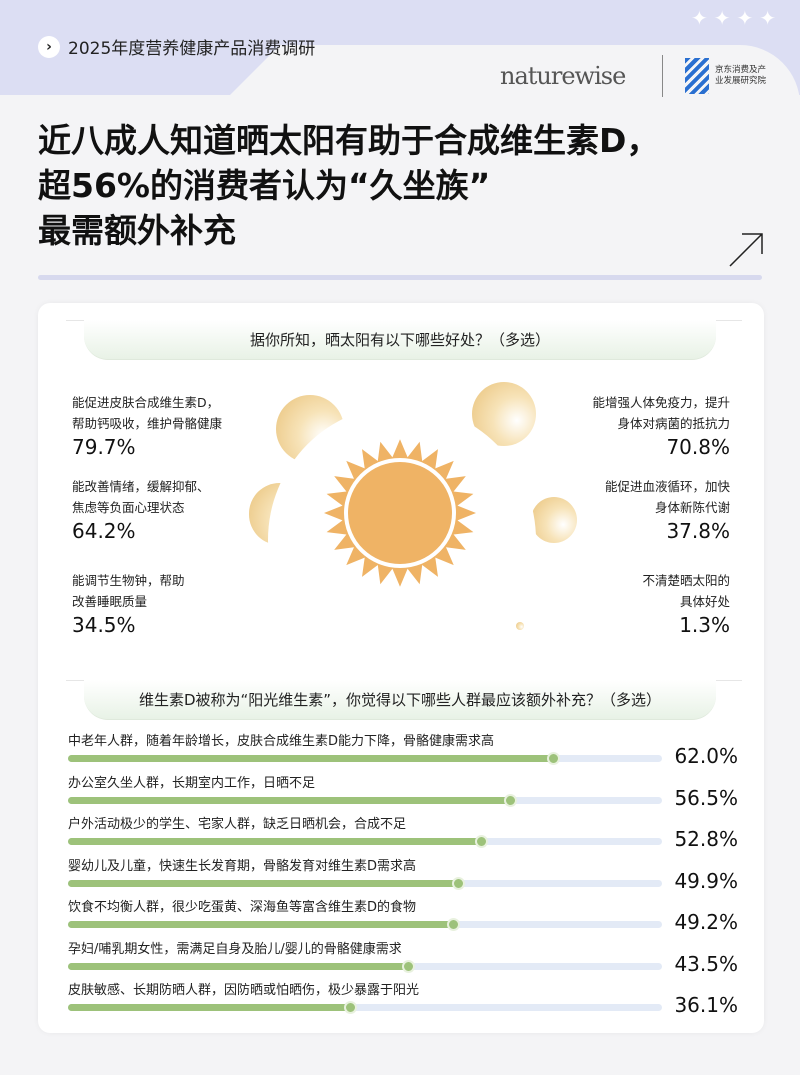 Image resolution: width=800 pixels, height=1075 pixels. What do you see at coordinates (706, 922) in the screenshot?
I see `bar-value: 49.2%` at bounding box center [706, 922].